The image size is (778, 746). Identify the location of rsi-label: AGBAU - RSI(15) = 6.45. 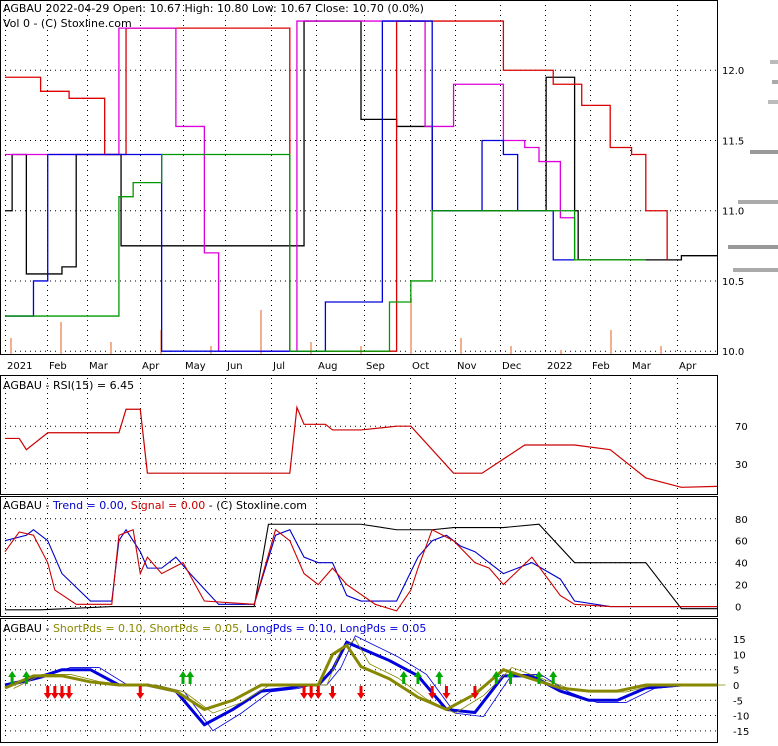
(68, 385).